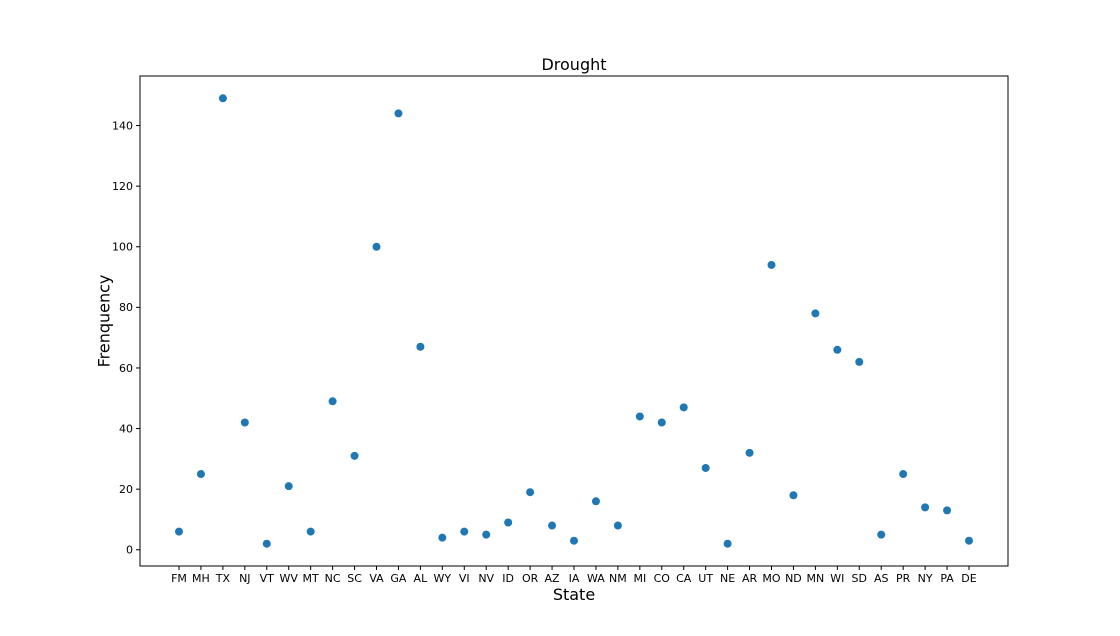 The height and width of the screenshot is (636, 1120). Describe the element at coordinates (310, 531) in the screenshot. I see `data-point-mt` at that location.